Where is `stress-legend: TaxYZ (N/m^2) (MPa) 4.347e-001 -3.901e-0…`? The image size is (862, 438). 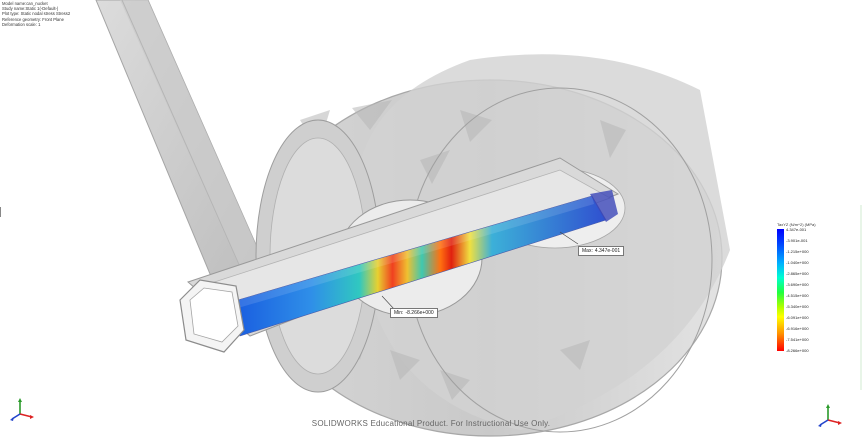 stress-legend: TaxYZ (N/m^2) (MPa) 4.347e-001 -3.901e-0… is located at coordinates (806, 287).